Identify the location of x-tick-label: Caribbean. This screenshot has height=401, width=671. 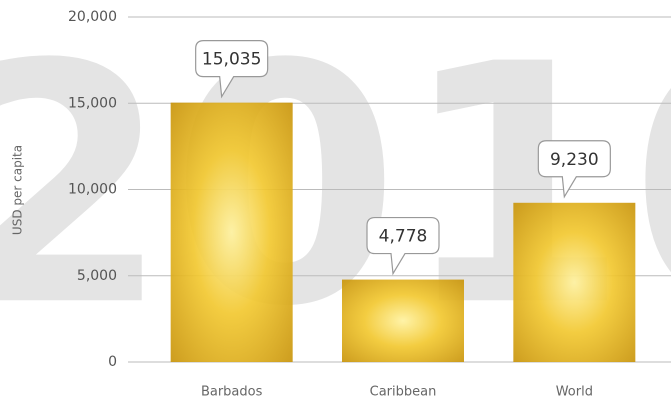
(403, 392).